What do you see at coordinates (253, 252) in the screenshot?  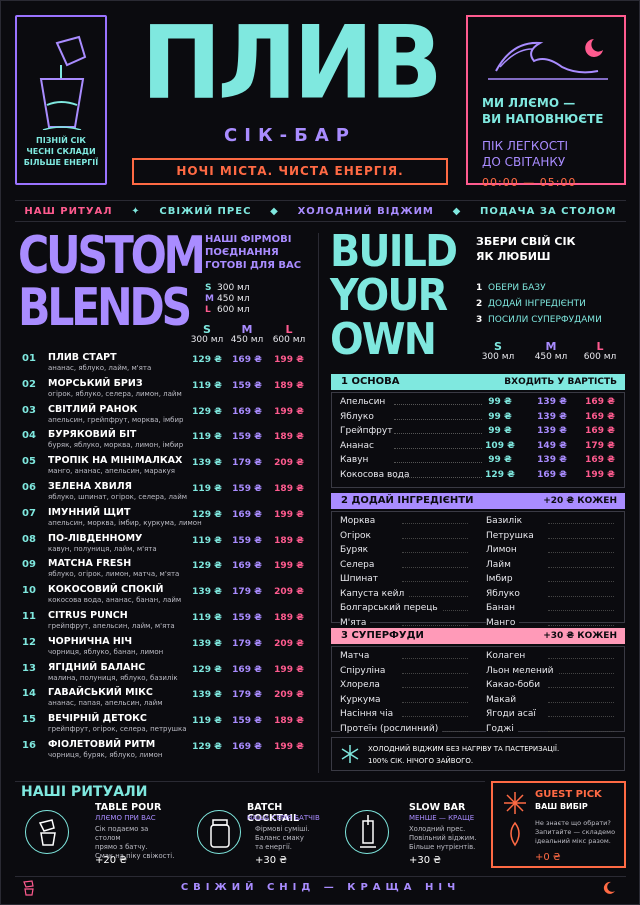 I see `custom-blends-note: НАШІ ФІРМОВІ ПОЄДНАННЯ ГОТОВІ ДЛЯ ВАС` at bounding box center [253, 252].